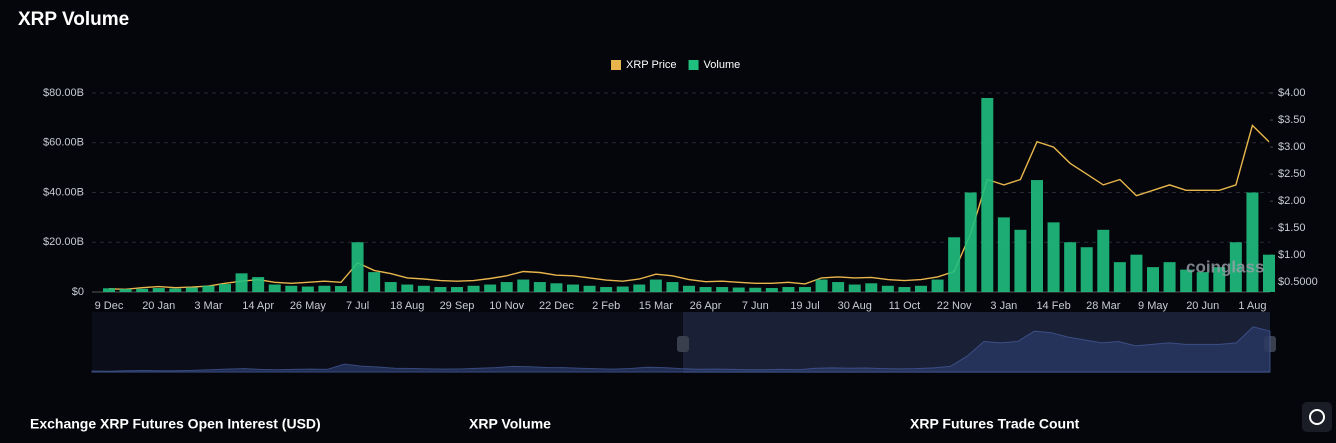  I want to click on legend-label: Volume, so click(722, 65).